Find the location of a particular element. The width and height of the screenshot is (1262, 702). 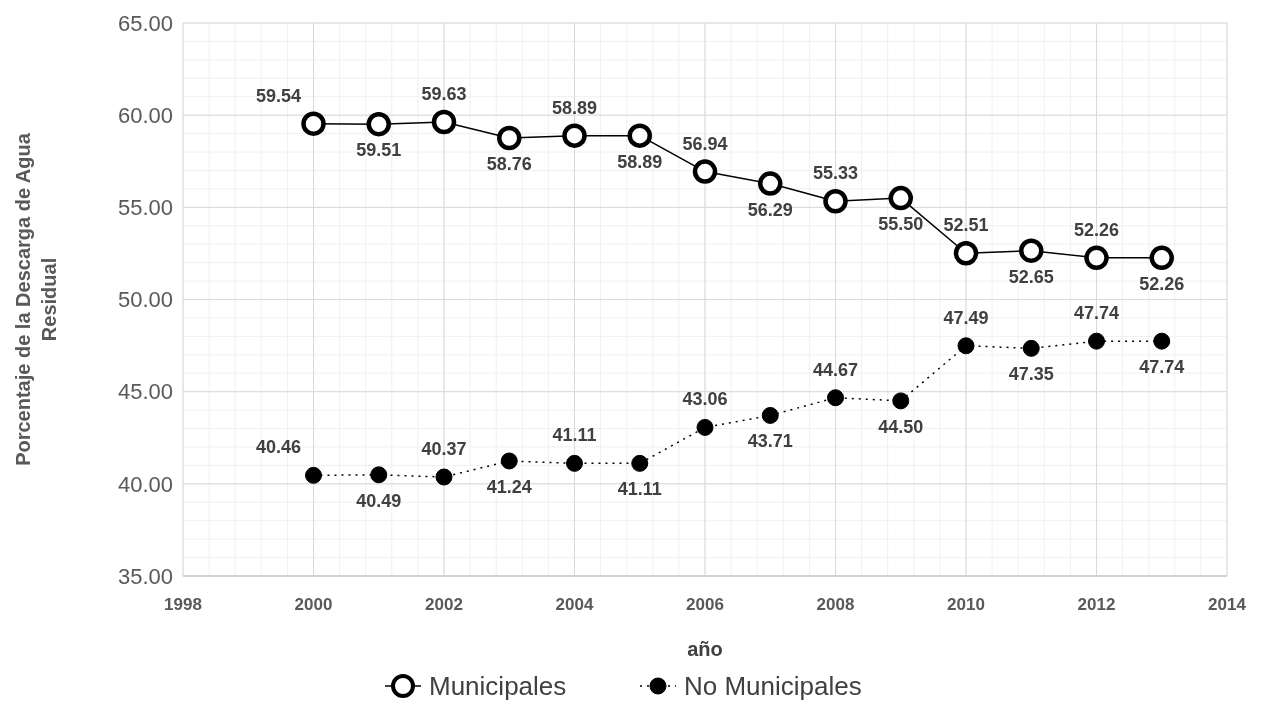

data-label: 59.54 is located at coordinates (278, 95).